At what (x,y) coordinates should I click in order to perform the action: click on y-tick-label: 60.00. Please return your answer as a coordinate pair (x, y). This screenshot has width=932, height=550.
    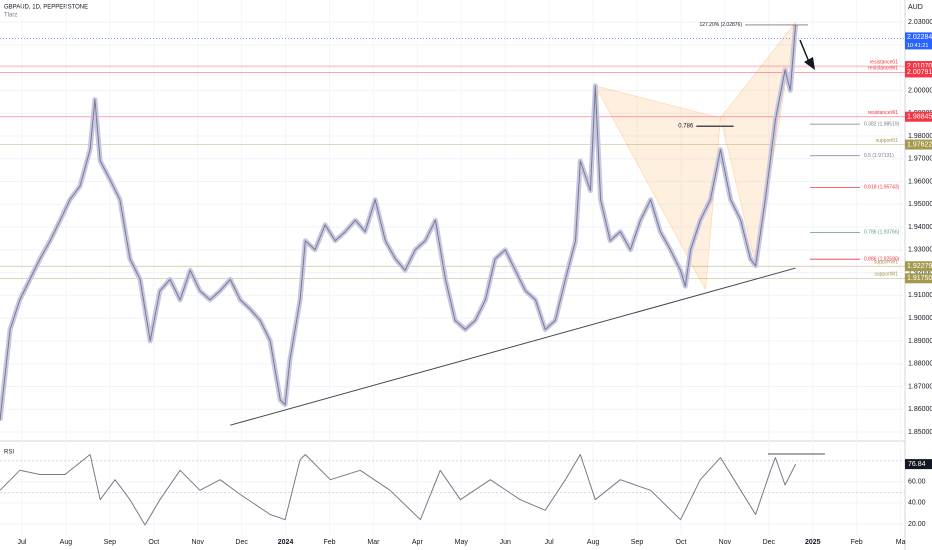
    Looking at the image, I should click on (917, 482).